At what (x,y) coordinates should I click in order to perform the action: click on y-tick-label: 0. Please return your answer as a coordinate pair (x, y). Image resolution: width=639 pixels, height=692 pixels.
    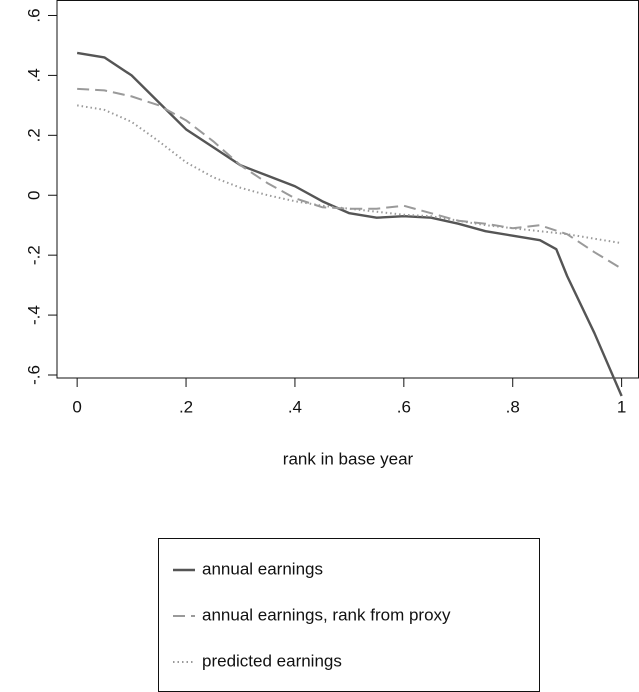
    Looking at the image, I should click on (33, 195).